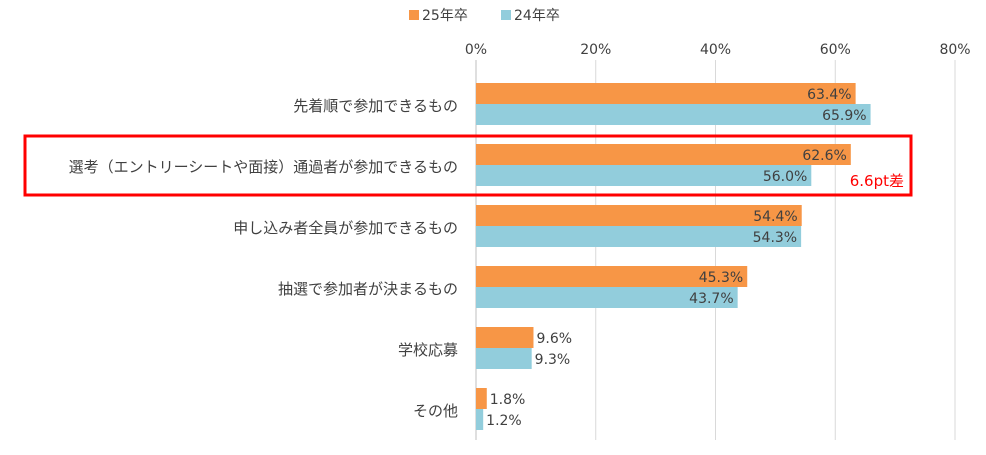 The image size is (986, 455). I want to click on highlight-annotation: 6.6pt差, so click(468, 165).